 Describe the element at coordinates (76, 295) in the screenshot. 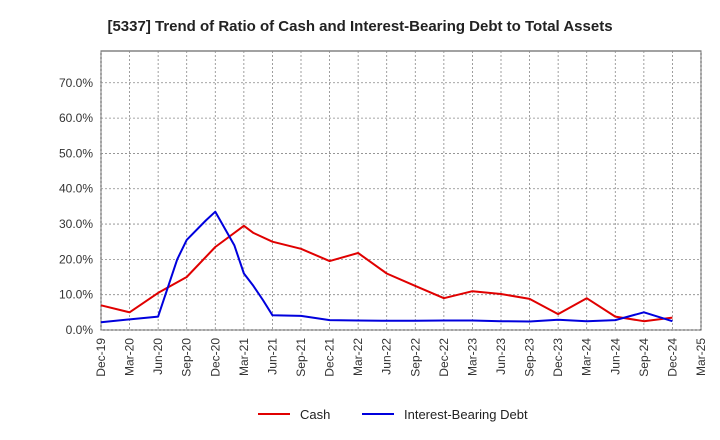

I see `y-tick-label: 10.0%` at that location.